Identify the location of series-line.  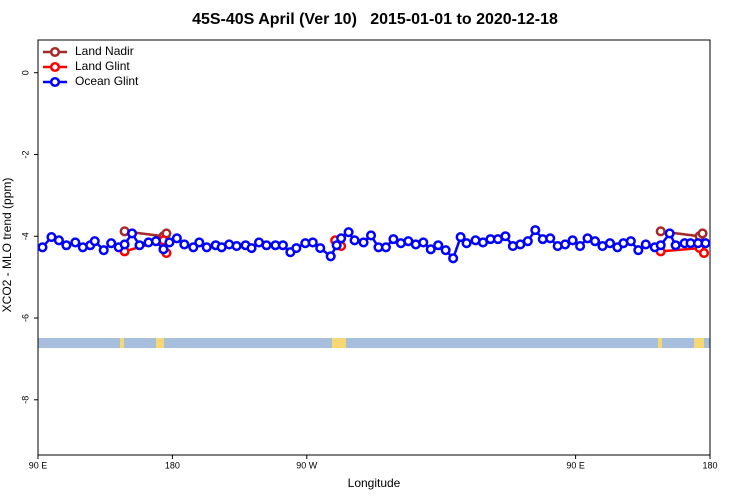
(414, 234).